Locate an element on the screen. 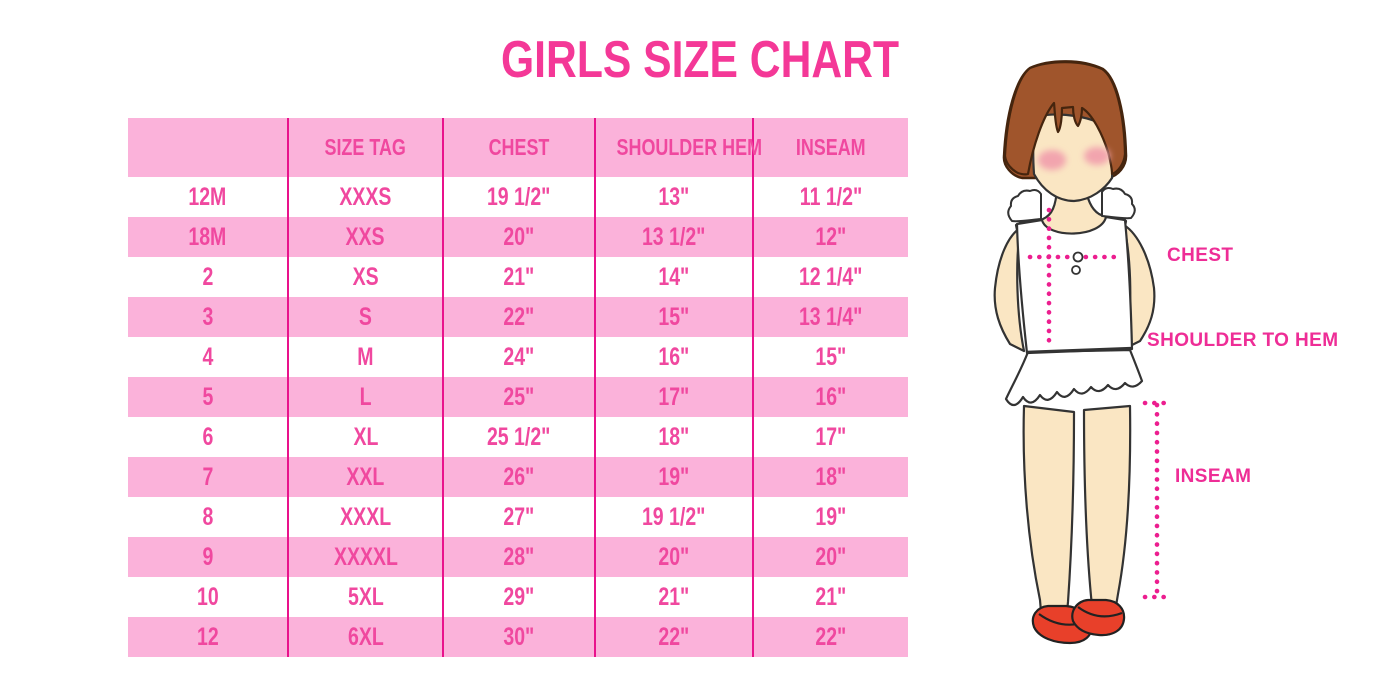 This screenshot has height=700, width=1400. column-header is located at coordinates (208, 147).